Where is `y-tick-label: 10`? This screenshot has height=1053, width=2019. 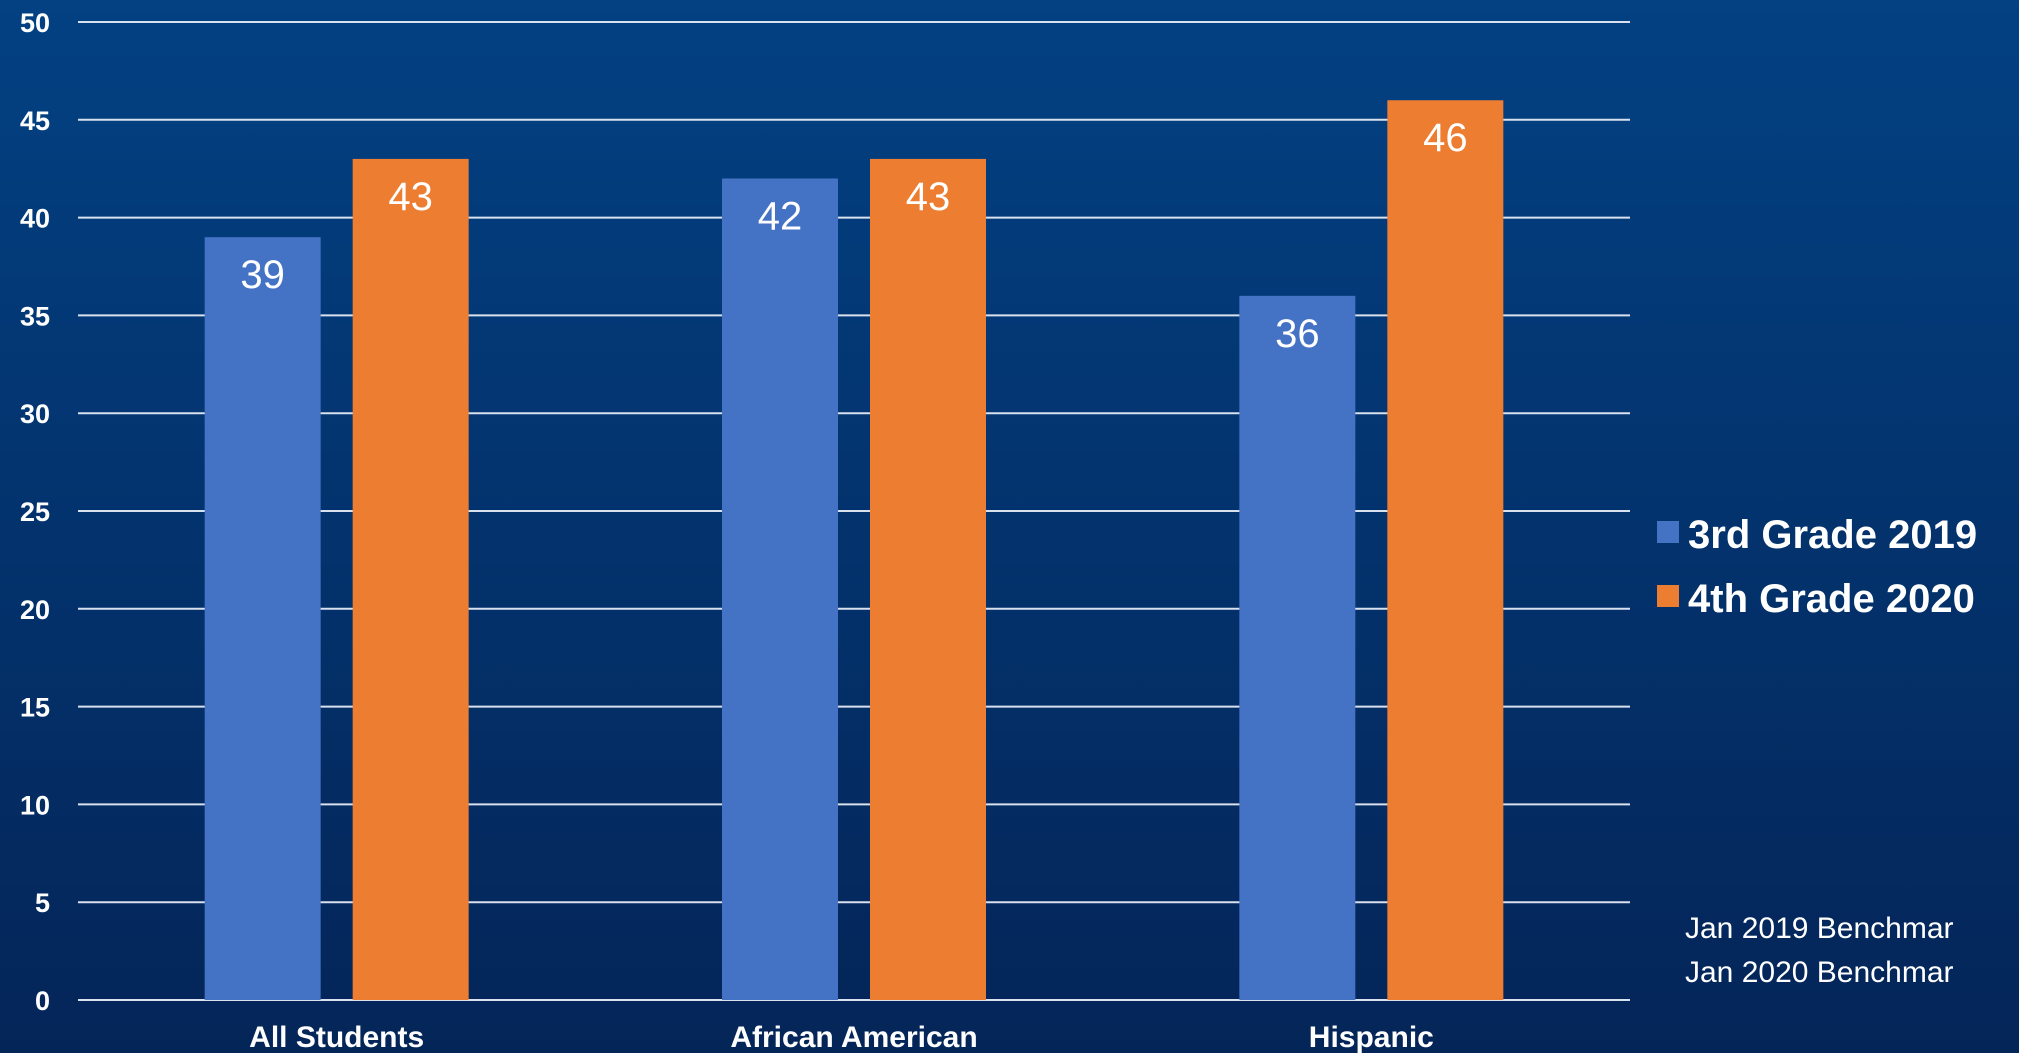
y-tick-label: 10 is located at coordinates (35, 805).